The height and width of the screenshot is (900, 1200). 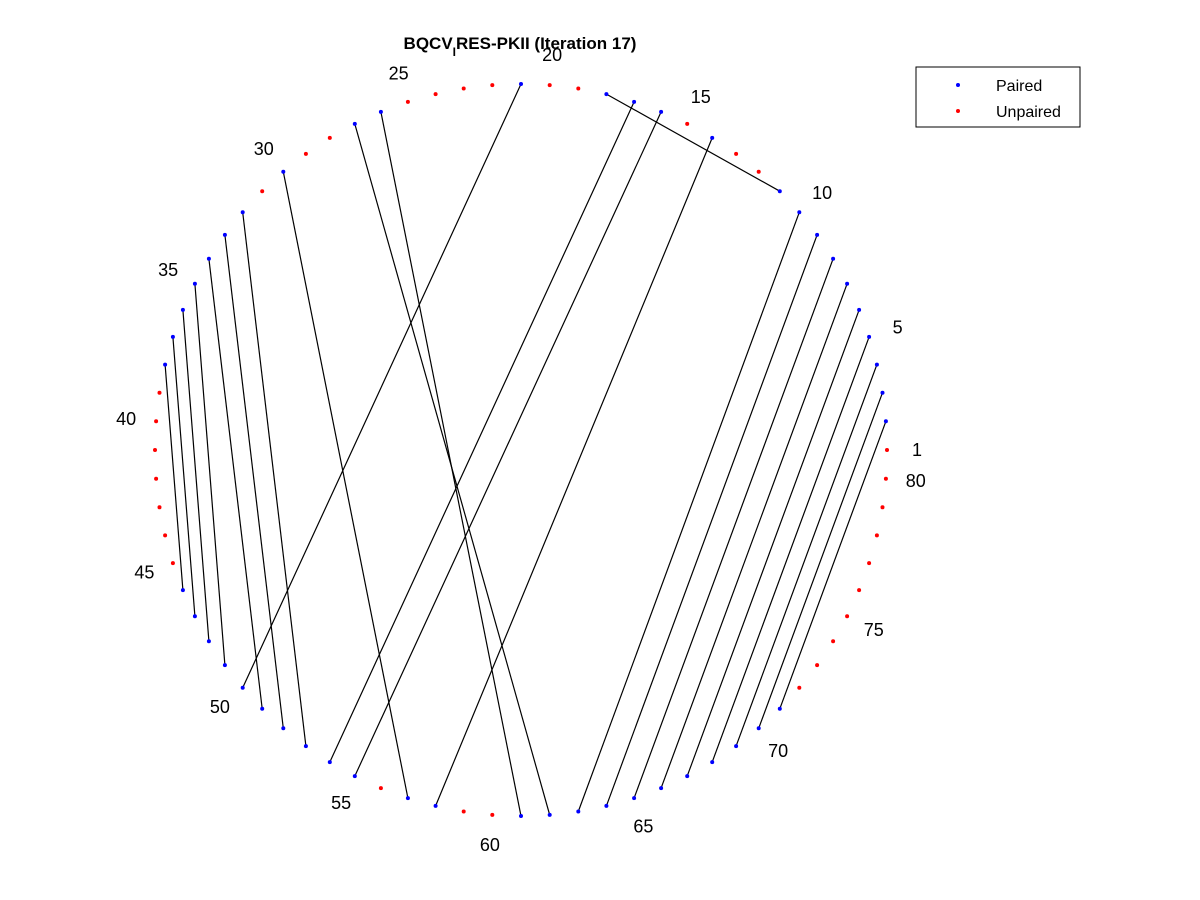 I want to click on position-label-15: 15, so click(x=701, y=97).